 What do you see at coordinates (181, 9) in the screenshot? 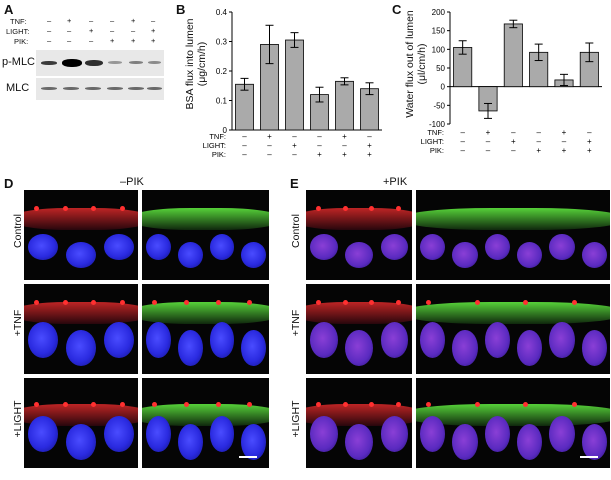
I see `panel-label-b: B` at bounding box center [181, 9].